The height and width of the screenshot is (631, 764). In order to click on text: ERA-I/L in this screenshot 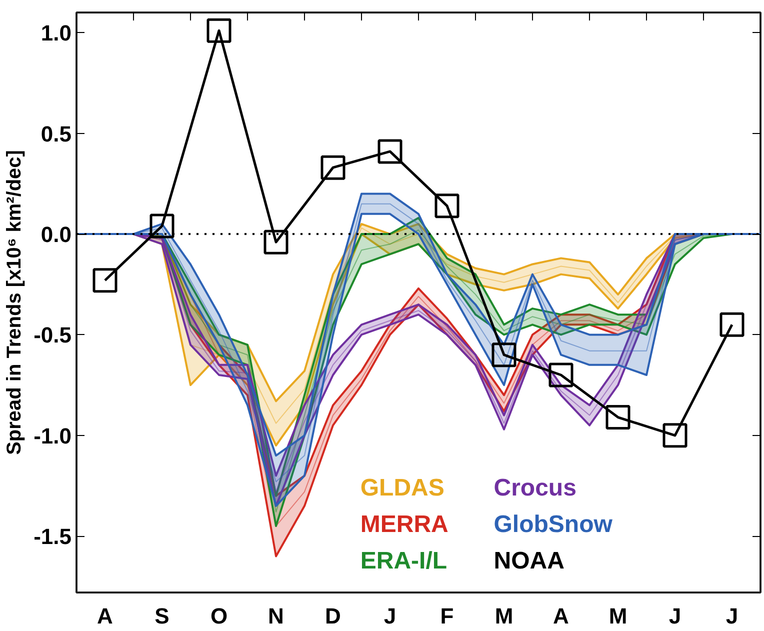, I will do `click(404, 561)`.